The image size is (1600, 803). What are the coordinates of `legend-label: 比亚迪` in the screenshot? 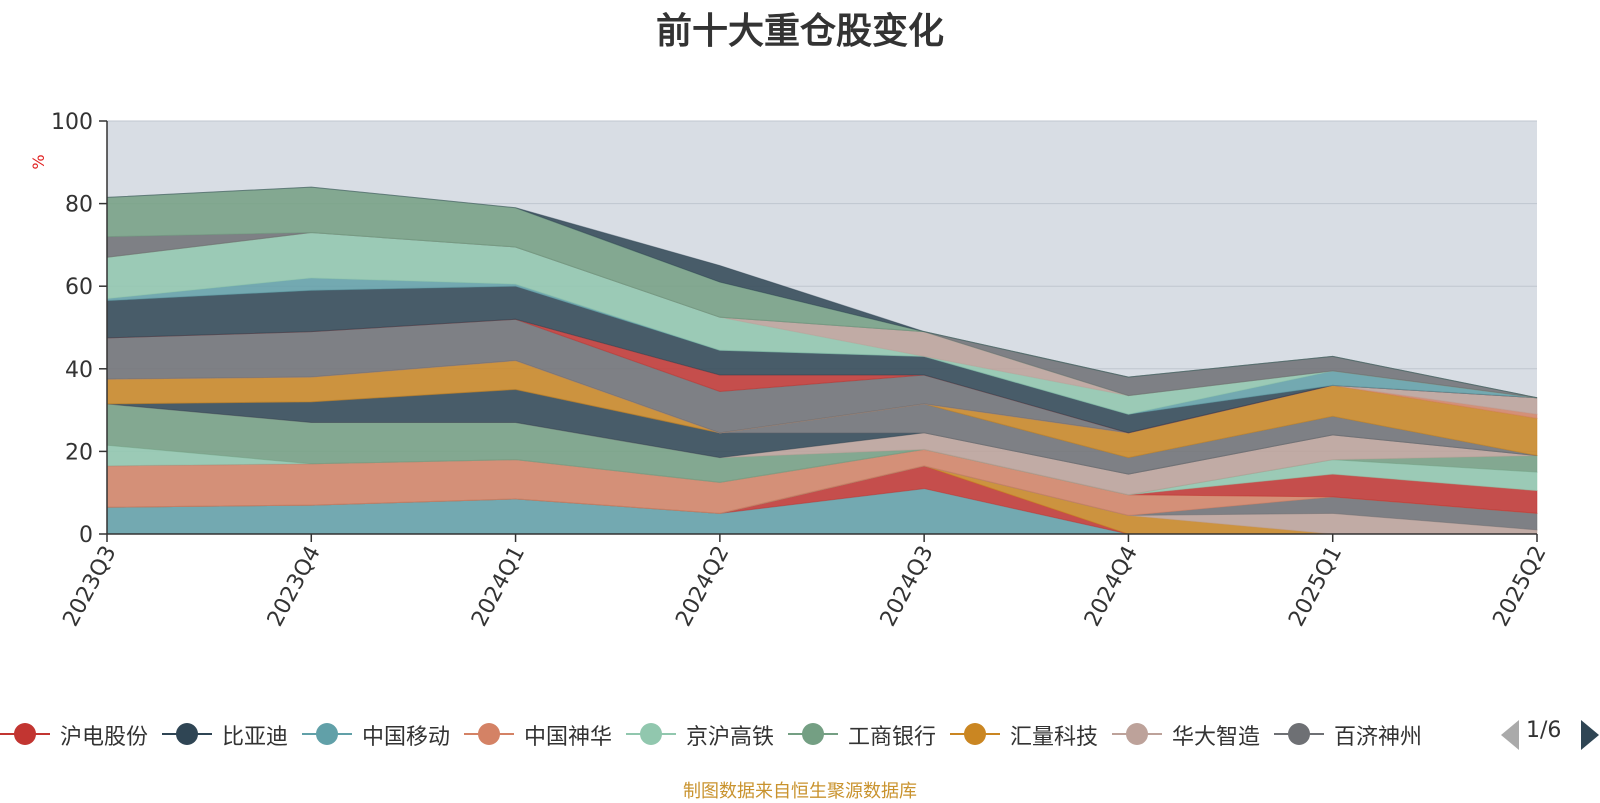 It's located at (255, 737).